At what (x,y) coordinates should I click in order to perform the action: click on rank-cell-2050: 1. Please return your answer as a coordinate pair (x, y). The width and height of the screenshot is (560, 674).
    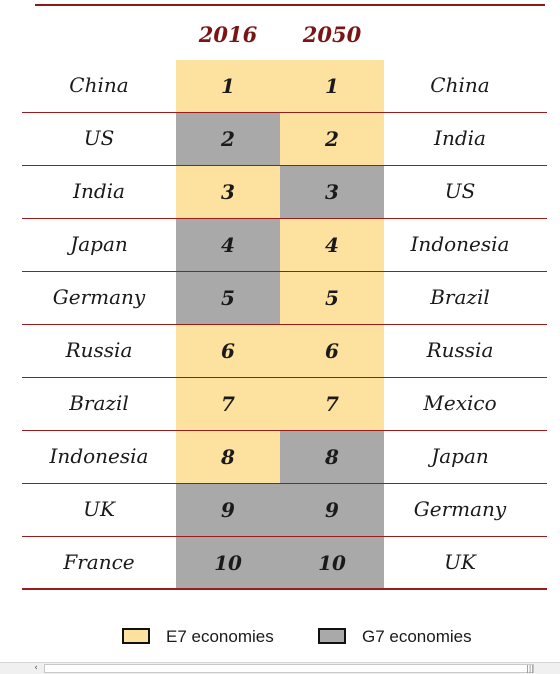
    Looking at the image, I should click on (332, 86).